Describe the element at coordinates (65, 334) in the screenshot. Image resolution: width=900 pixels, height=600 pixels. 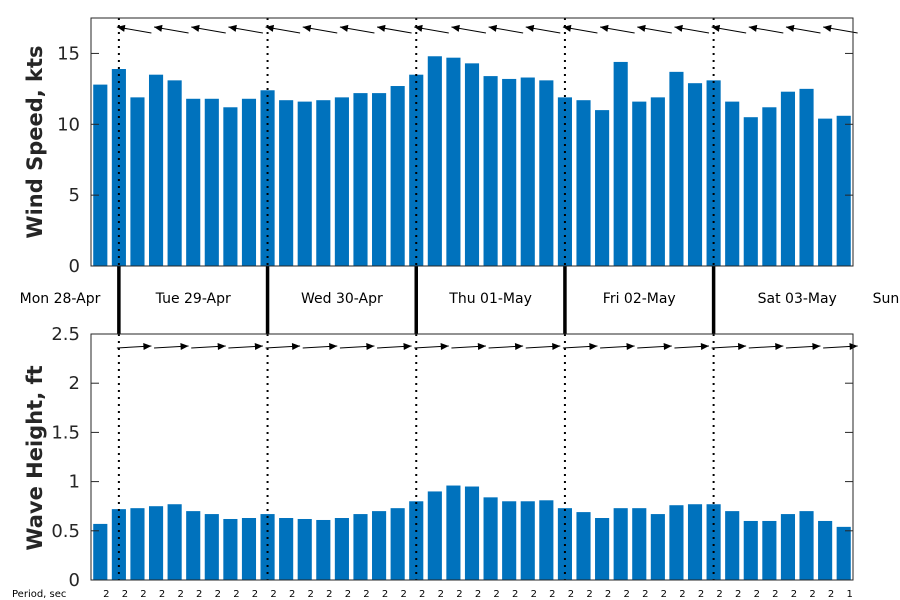
I see `wave-tick-label: 2.5` at that location.